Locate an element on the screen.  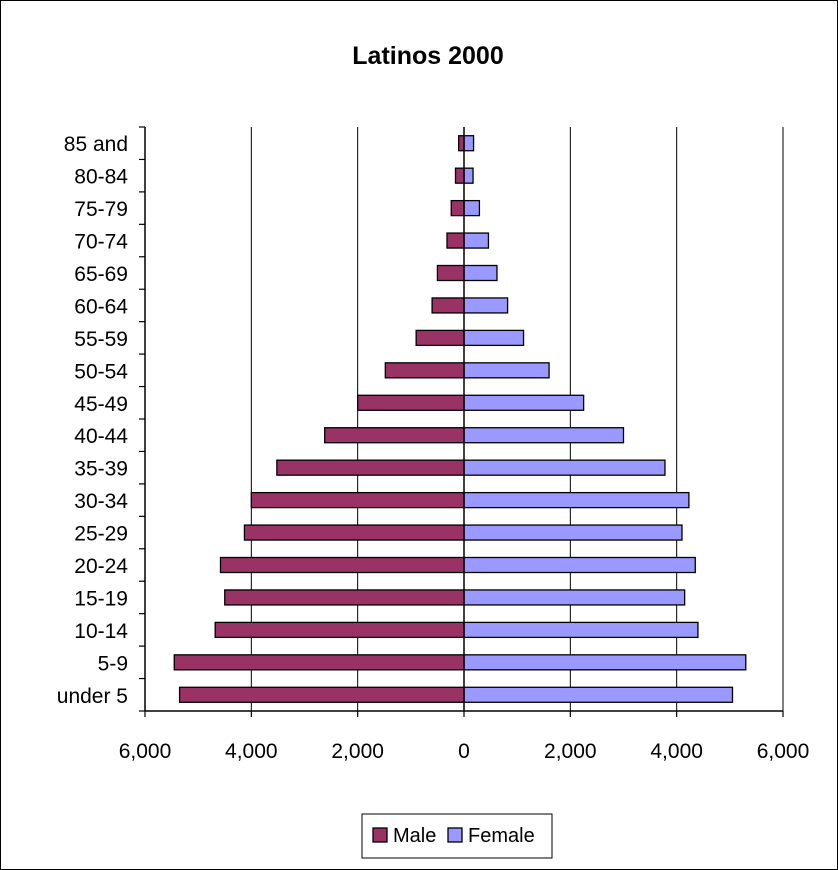
x-tick-labels: 6,000 4,000 2,000 0 2,000 4,000 6,000 is located at coordinates (464, 751).